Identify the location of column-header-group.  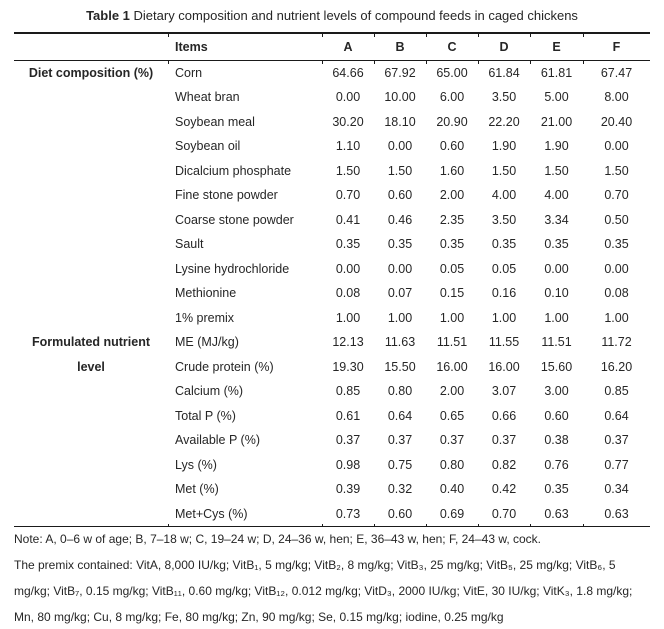
(91, 47).